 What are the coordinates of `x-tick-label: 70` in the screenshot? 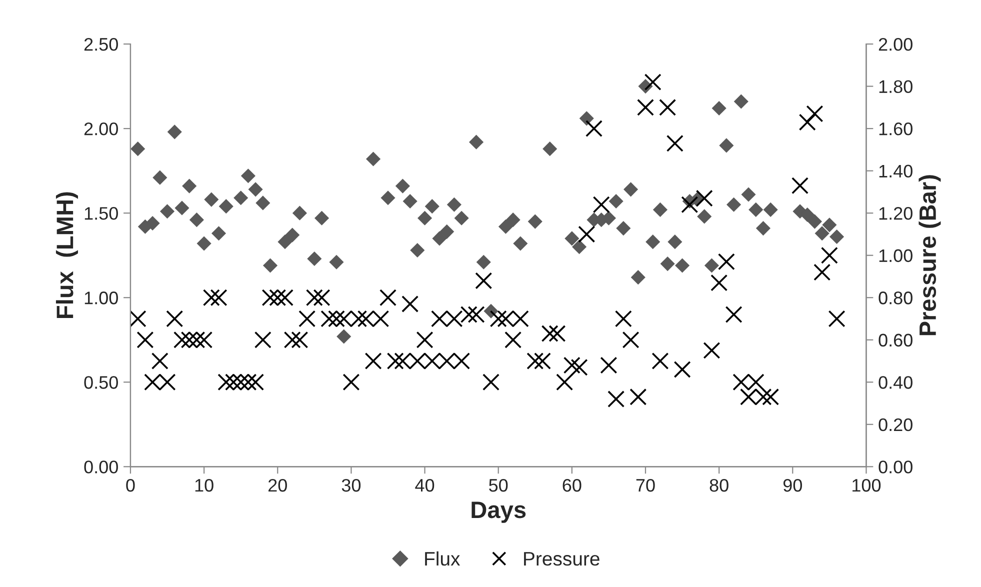 It's located at (645, 485).